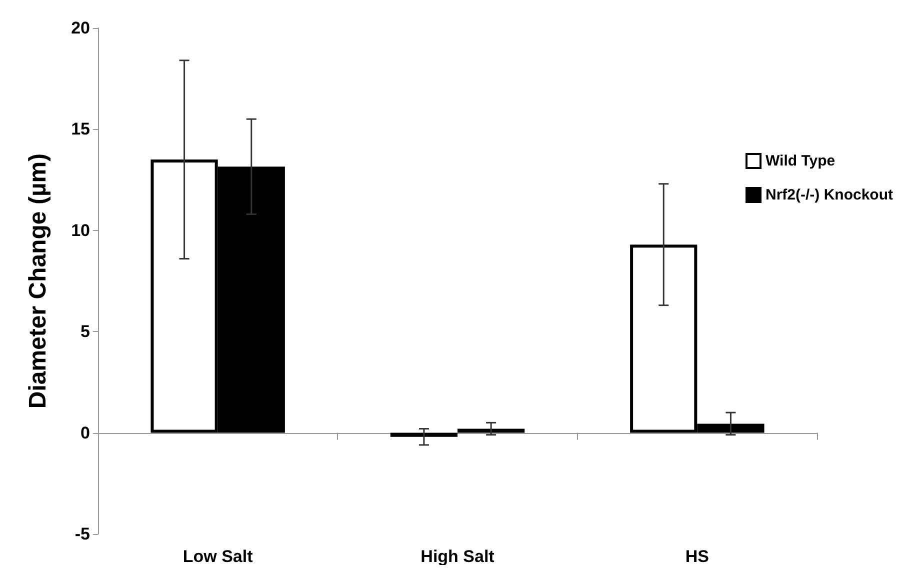 Image resolution: width=911 pixels, height=573 pixels. I want to click on y-tick-label: 5, so click(85, 332).